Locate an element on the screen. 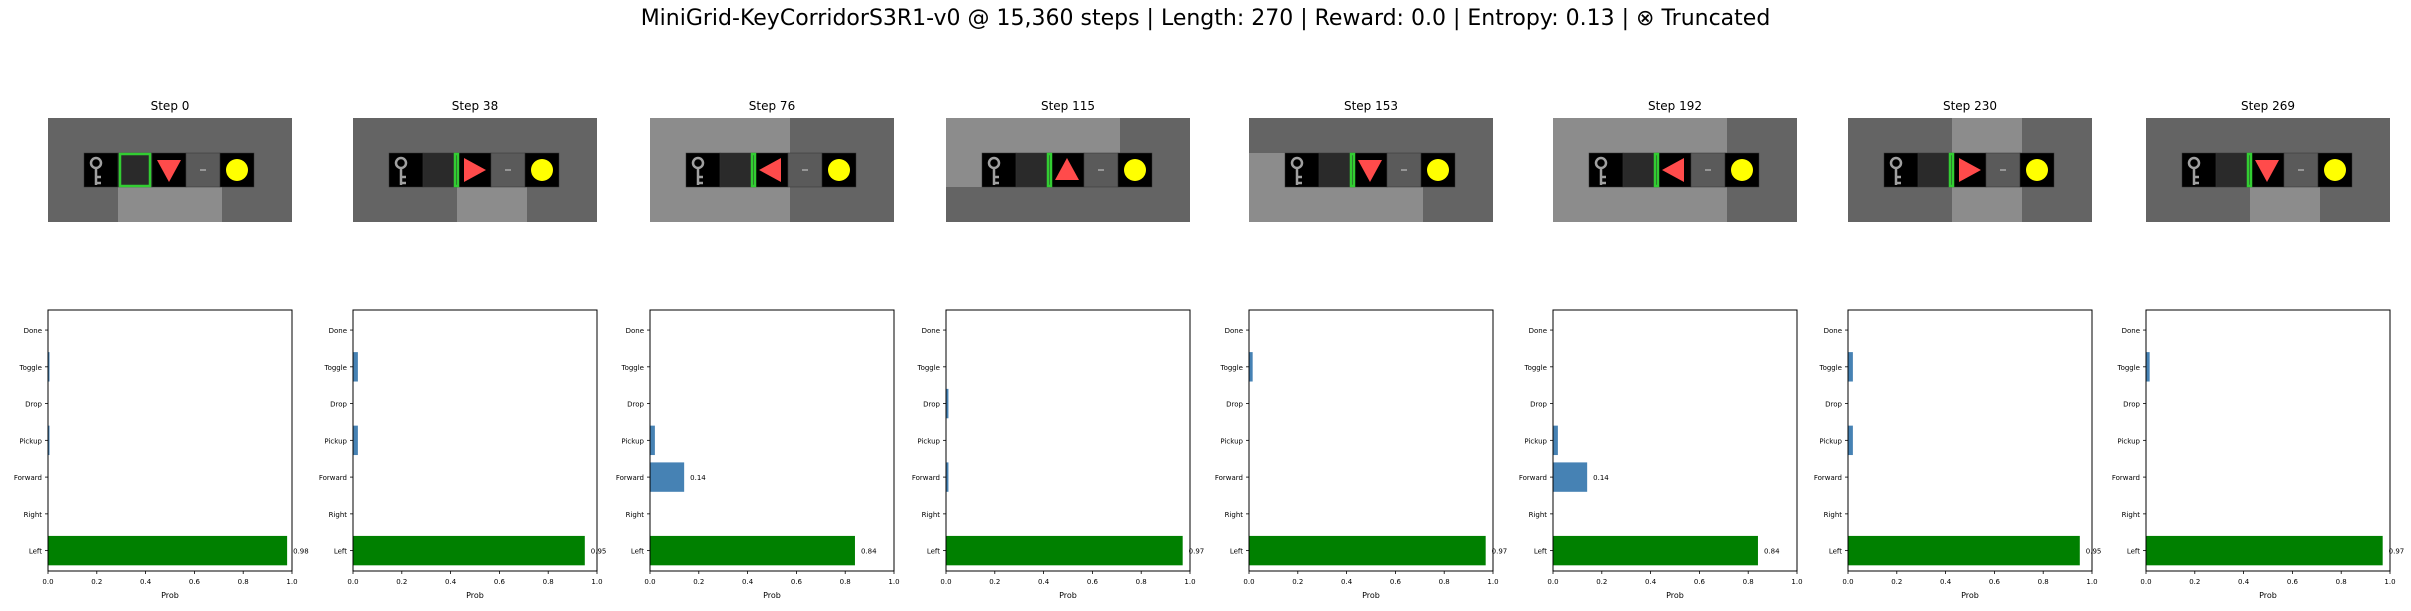 Image resolution: width=2411 pixels, height=611 pixels. bar-forward is located at coordinates (947, 477).